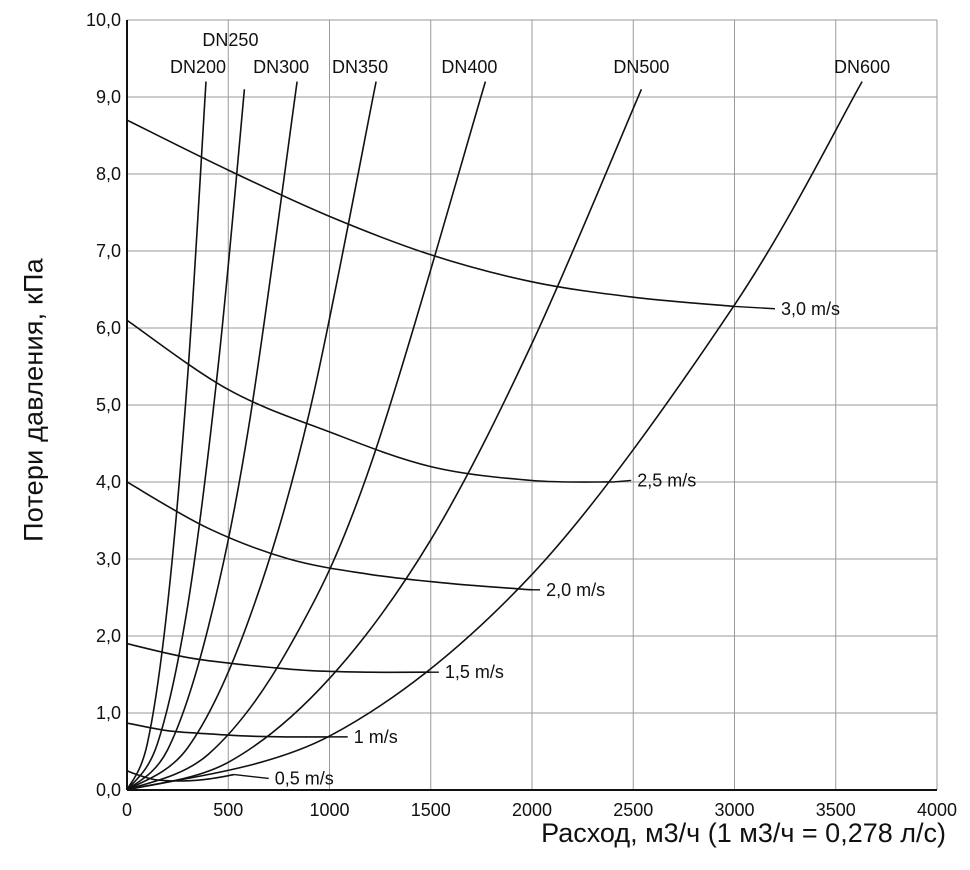 Image resolution: width=970 pixels, height=870 pixels. What do you see at coordinates (836, 810) in the screenshot?
I see `x-tick-label: 3500` at bounding box center [836, 810].